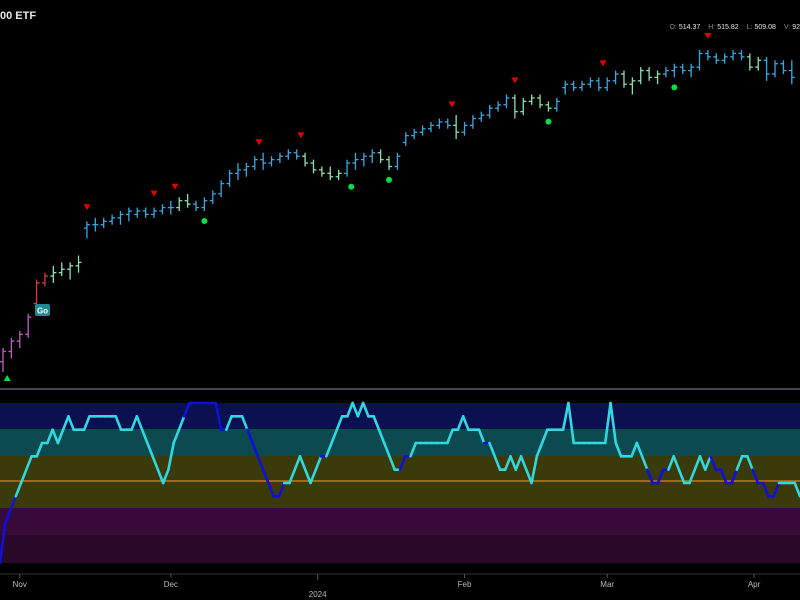 The height and width of the screenshot is (600, 800). Describe the element at coordinates (171, 584) in the screenshot. I see `x-tick-label: Dec` at that location.